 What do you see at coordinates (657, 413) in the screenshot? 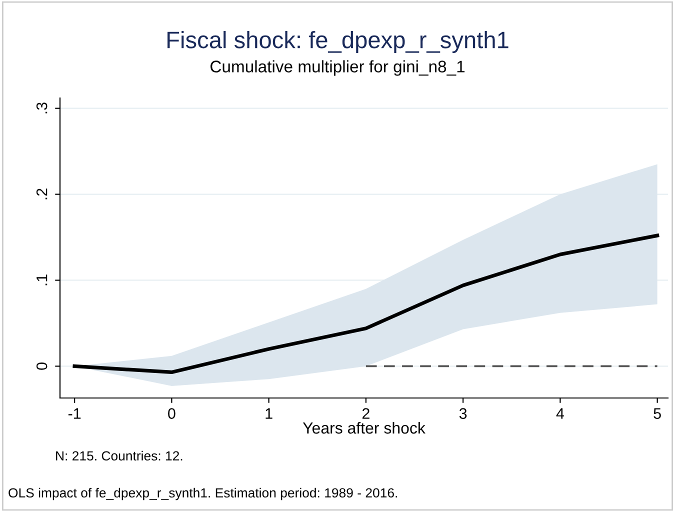
I see `x-tick-label: 5` at bounding box center [657, 413].